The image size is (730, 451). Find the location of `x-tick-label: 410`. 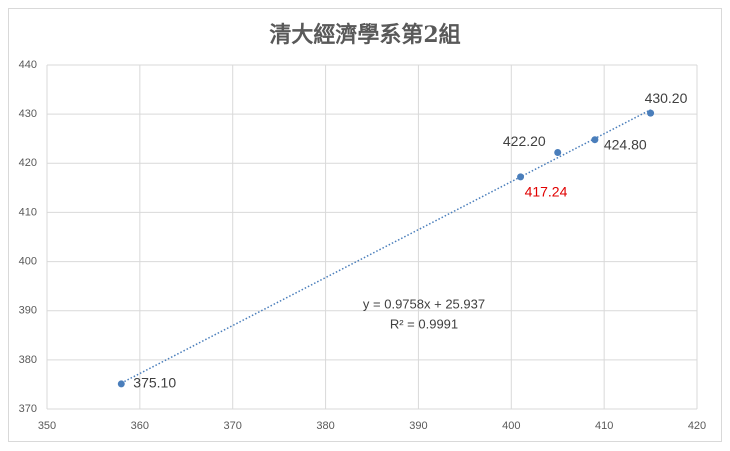

x-tick-label: 410 is located at coordinates (604, 426).